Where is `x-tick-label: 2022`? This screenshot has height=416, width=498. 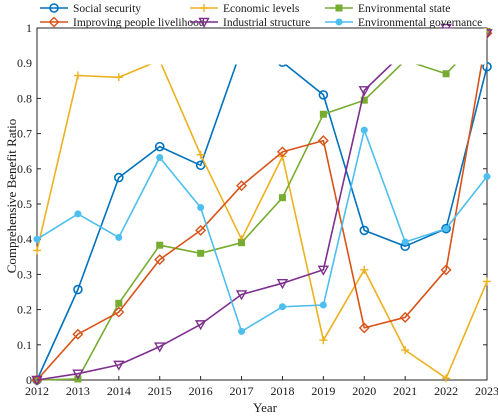
x-tick-label: 2022 is located at coordinates (446, 391).